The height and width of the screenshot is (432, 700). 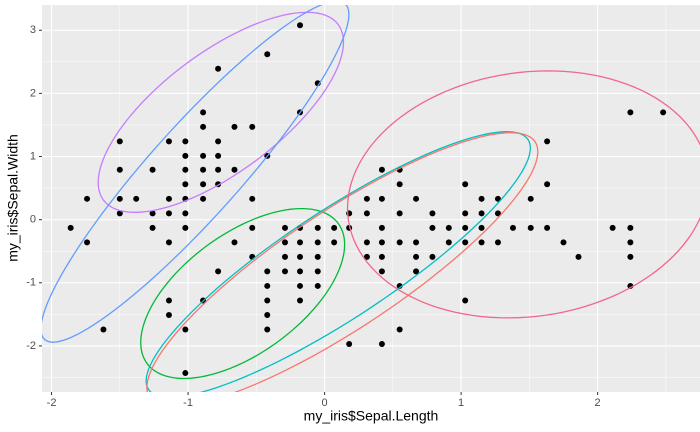 What do you see at coordinates (33, 30) in the screenshot?
I see `y-tick-label: 3` at bounding box center [33, 30].